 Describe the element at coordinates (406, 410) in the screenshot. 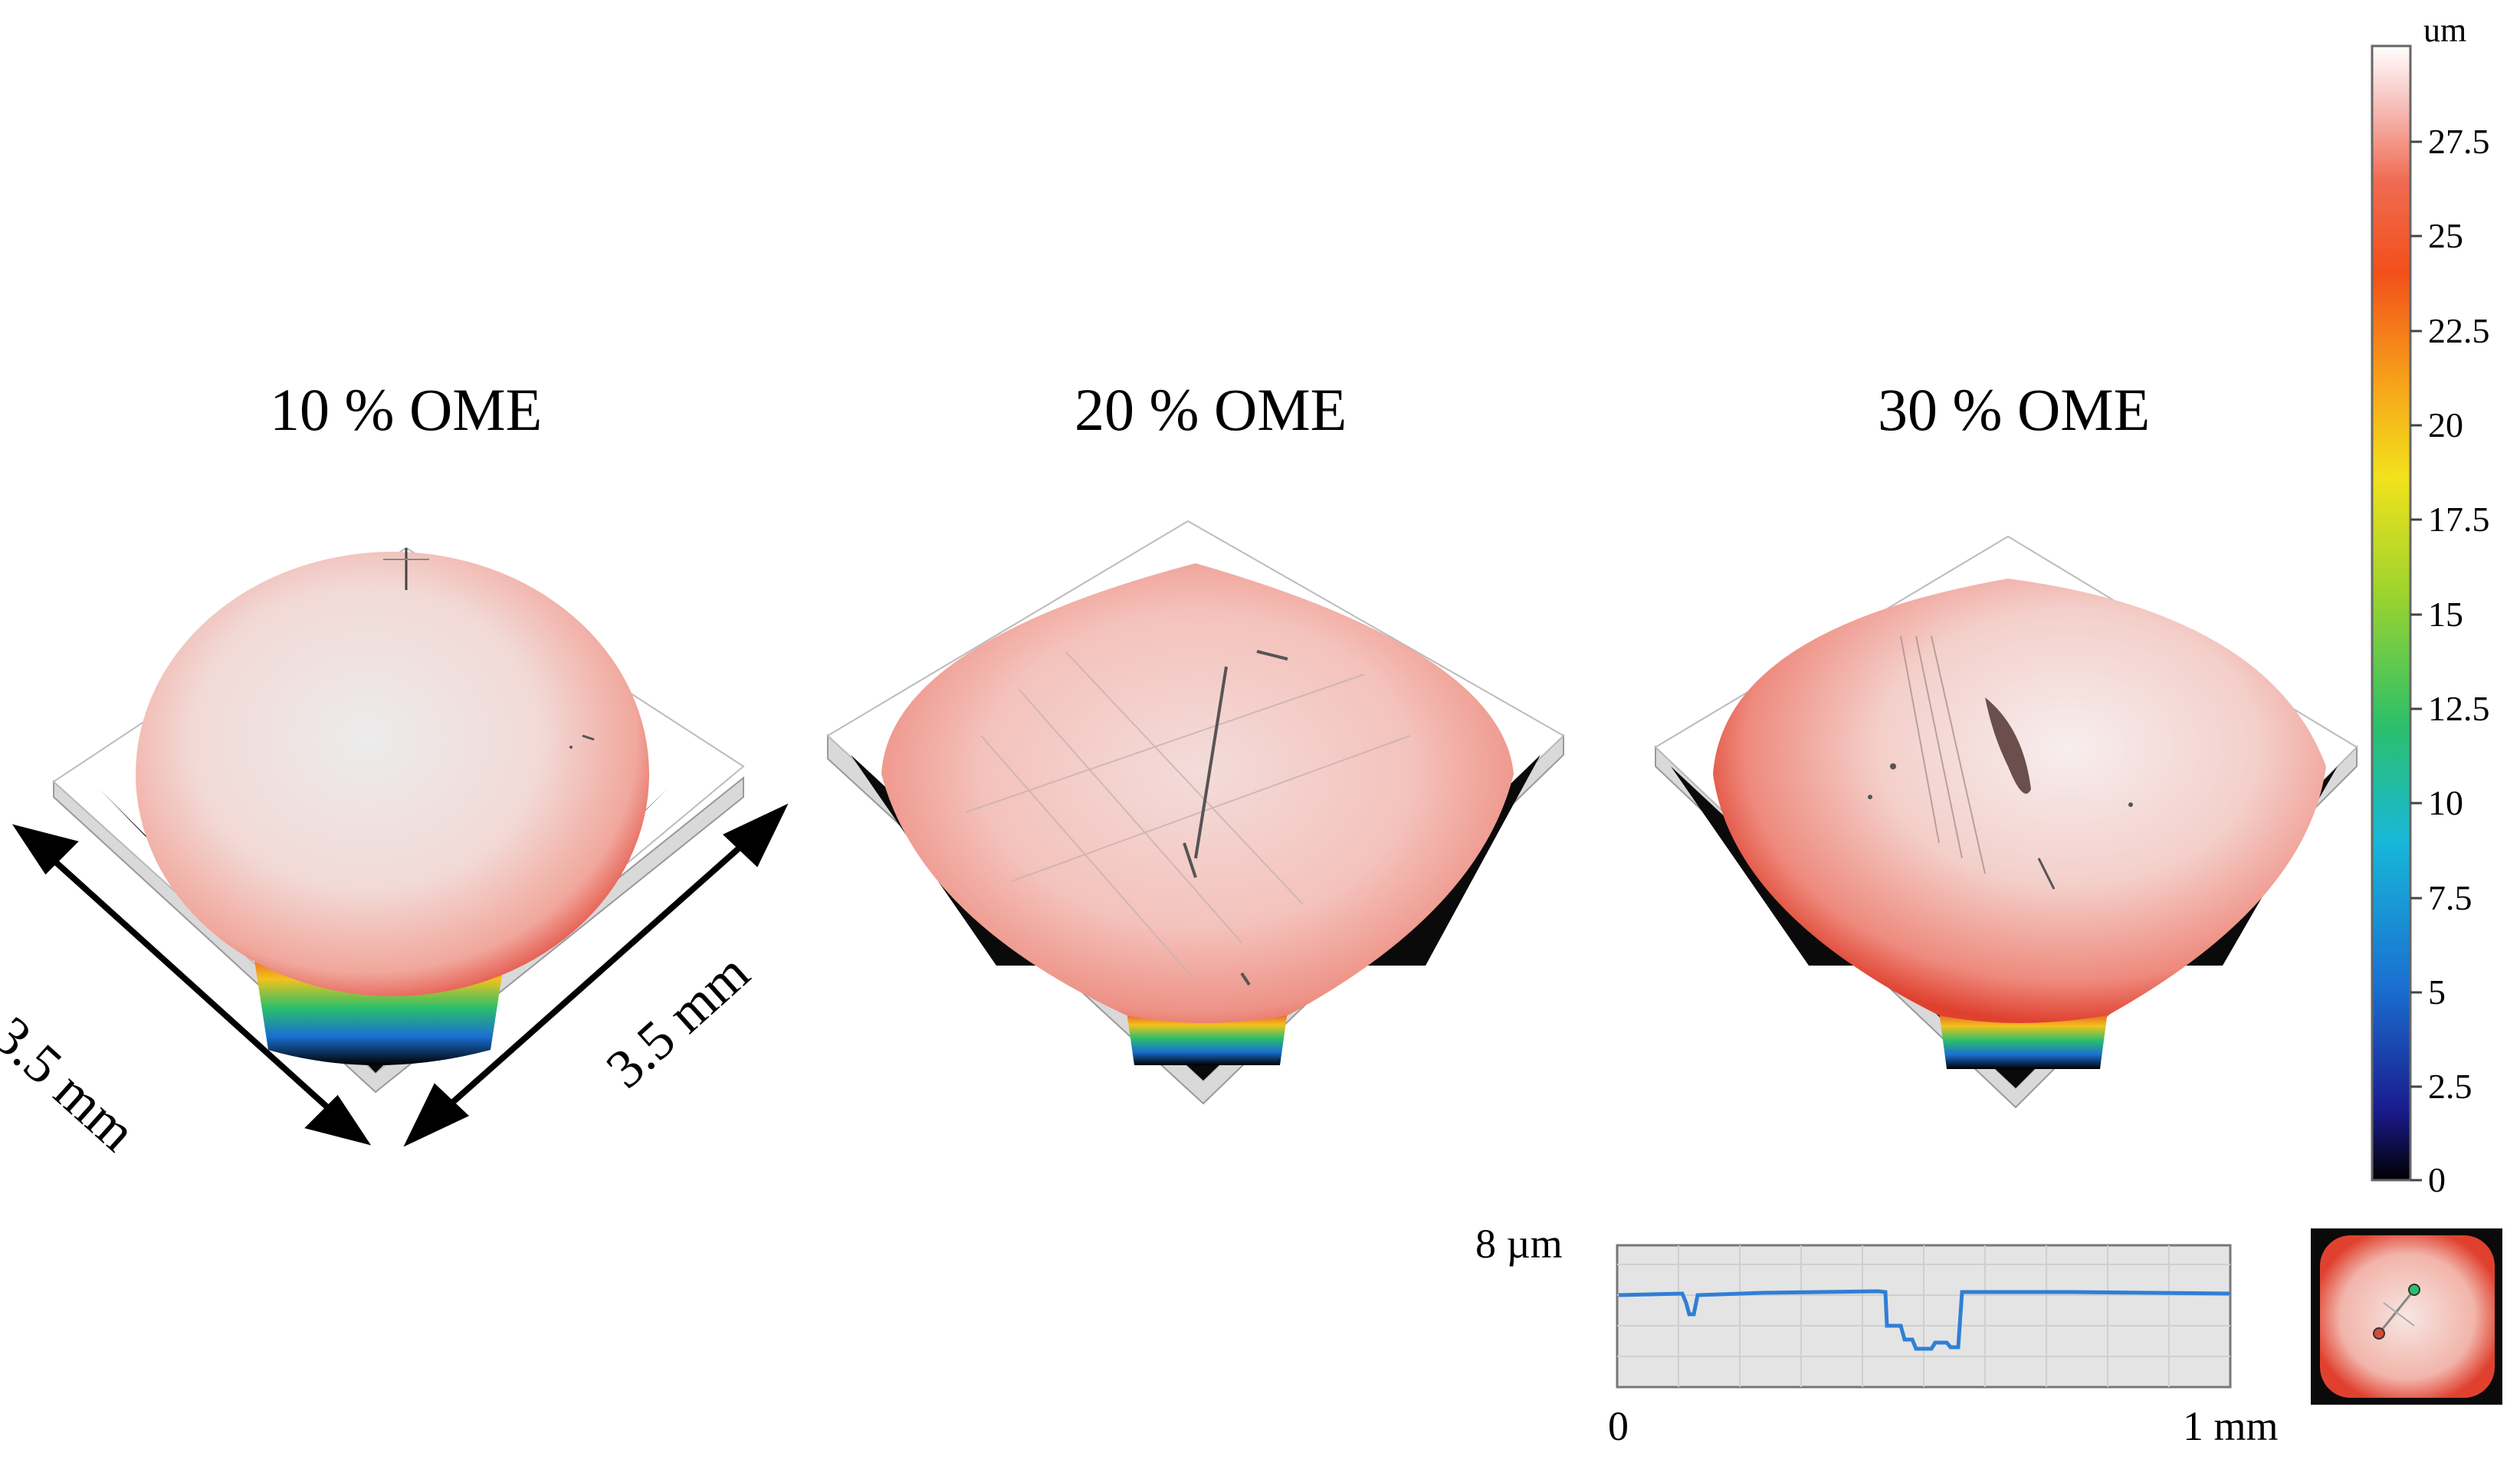

I see `panel-label-1: 10 % OME` at that location.